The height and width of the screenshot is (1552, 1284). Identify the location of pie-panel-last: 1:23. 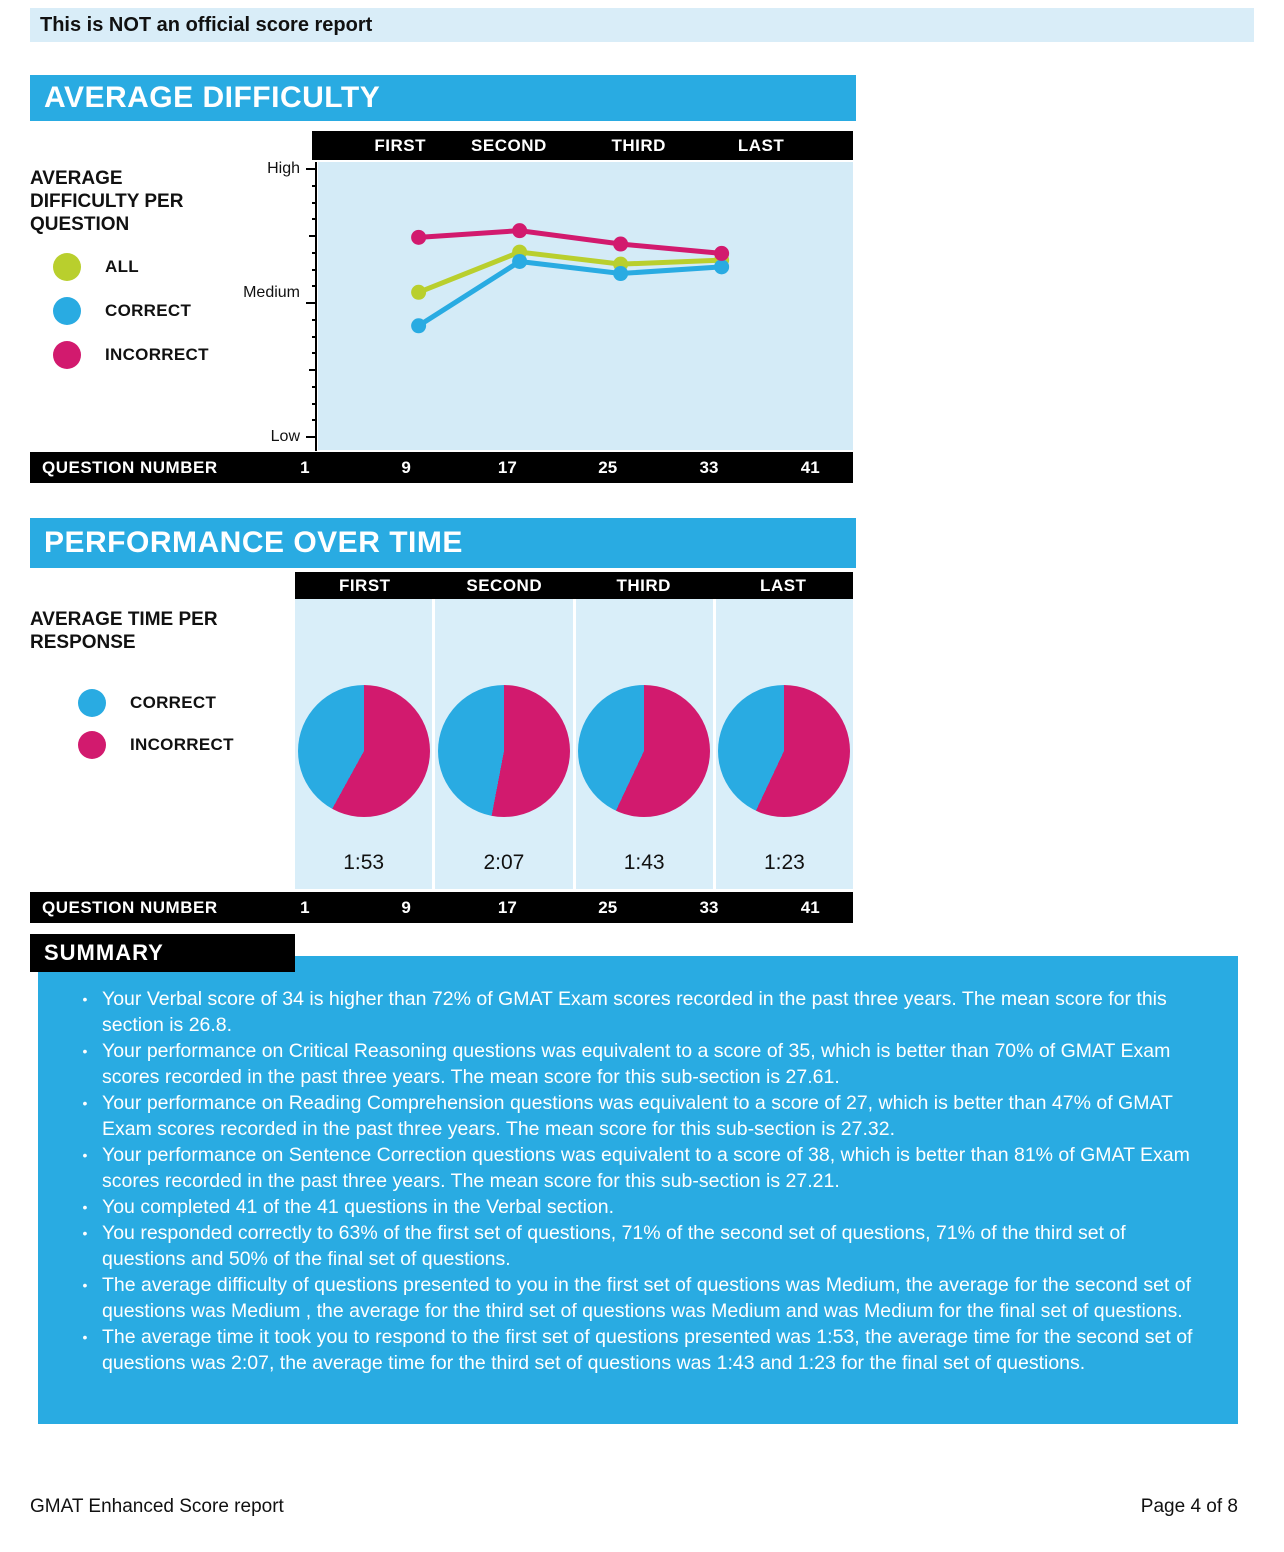
(784, 744).